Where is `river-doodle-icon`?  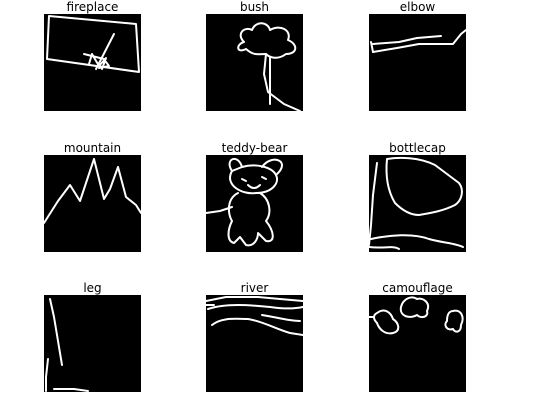
river-doodle-icon is located at coordinates (254, 343).